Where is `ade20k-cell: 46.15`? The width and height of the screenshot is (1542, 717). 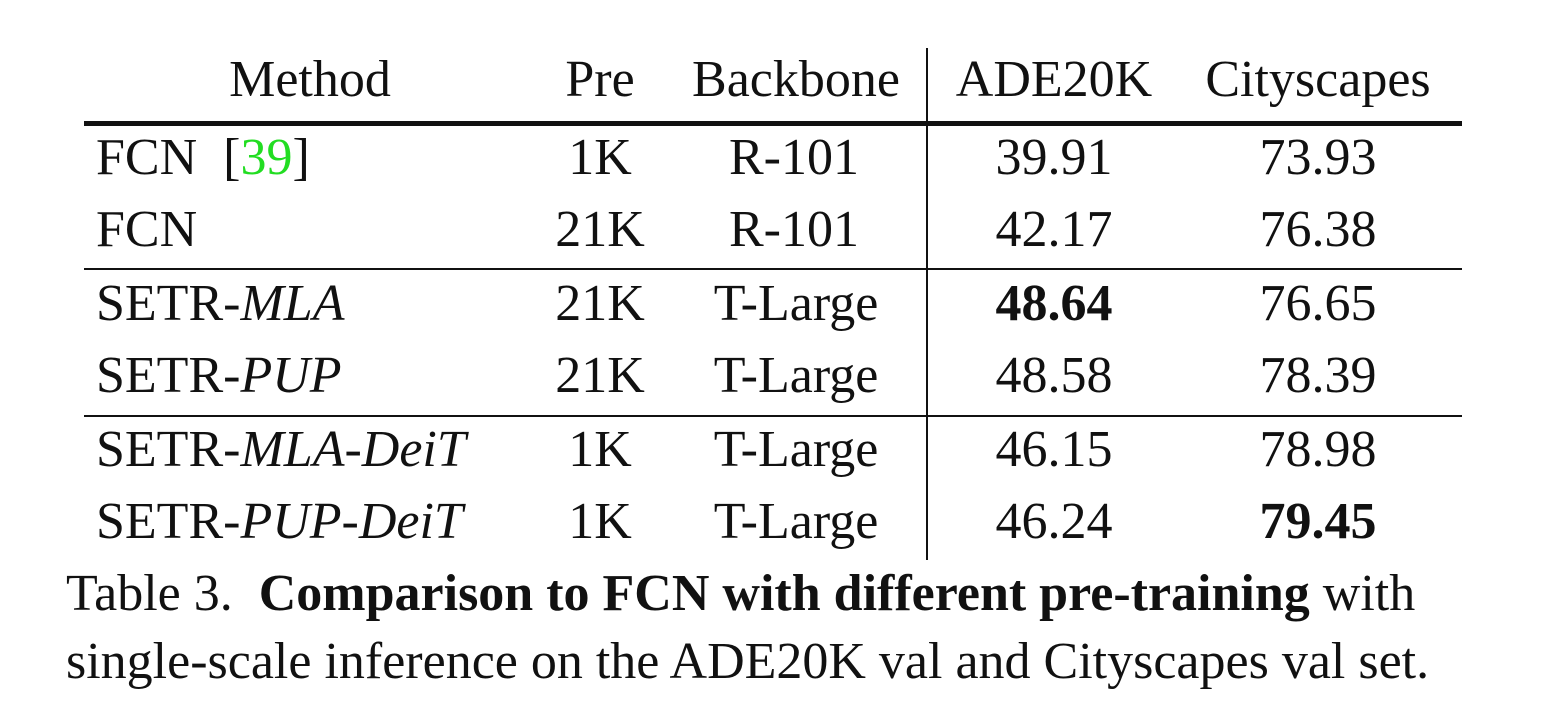
ade20k-cell: 46.15 is located at coordinates (1054, 449).